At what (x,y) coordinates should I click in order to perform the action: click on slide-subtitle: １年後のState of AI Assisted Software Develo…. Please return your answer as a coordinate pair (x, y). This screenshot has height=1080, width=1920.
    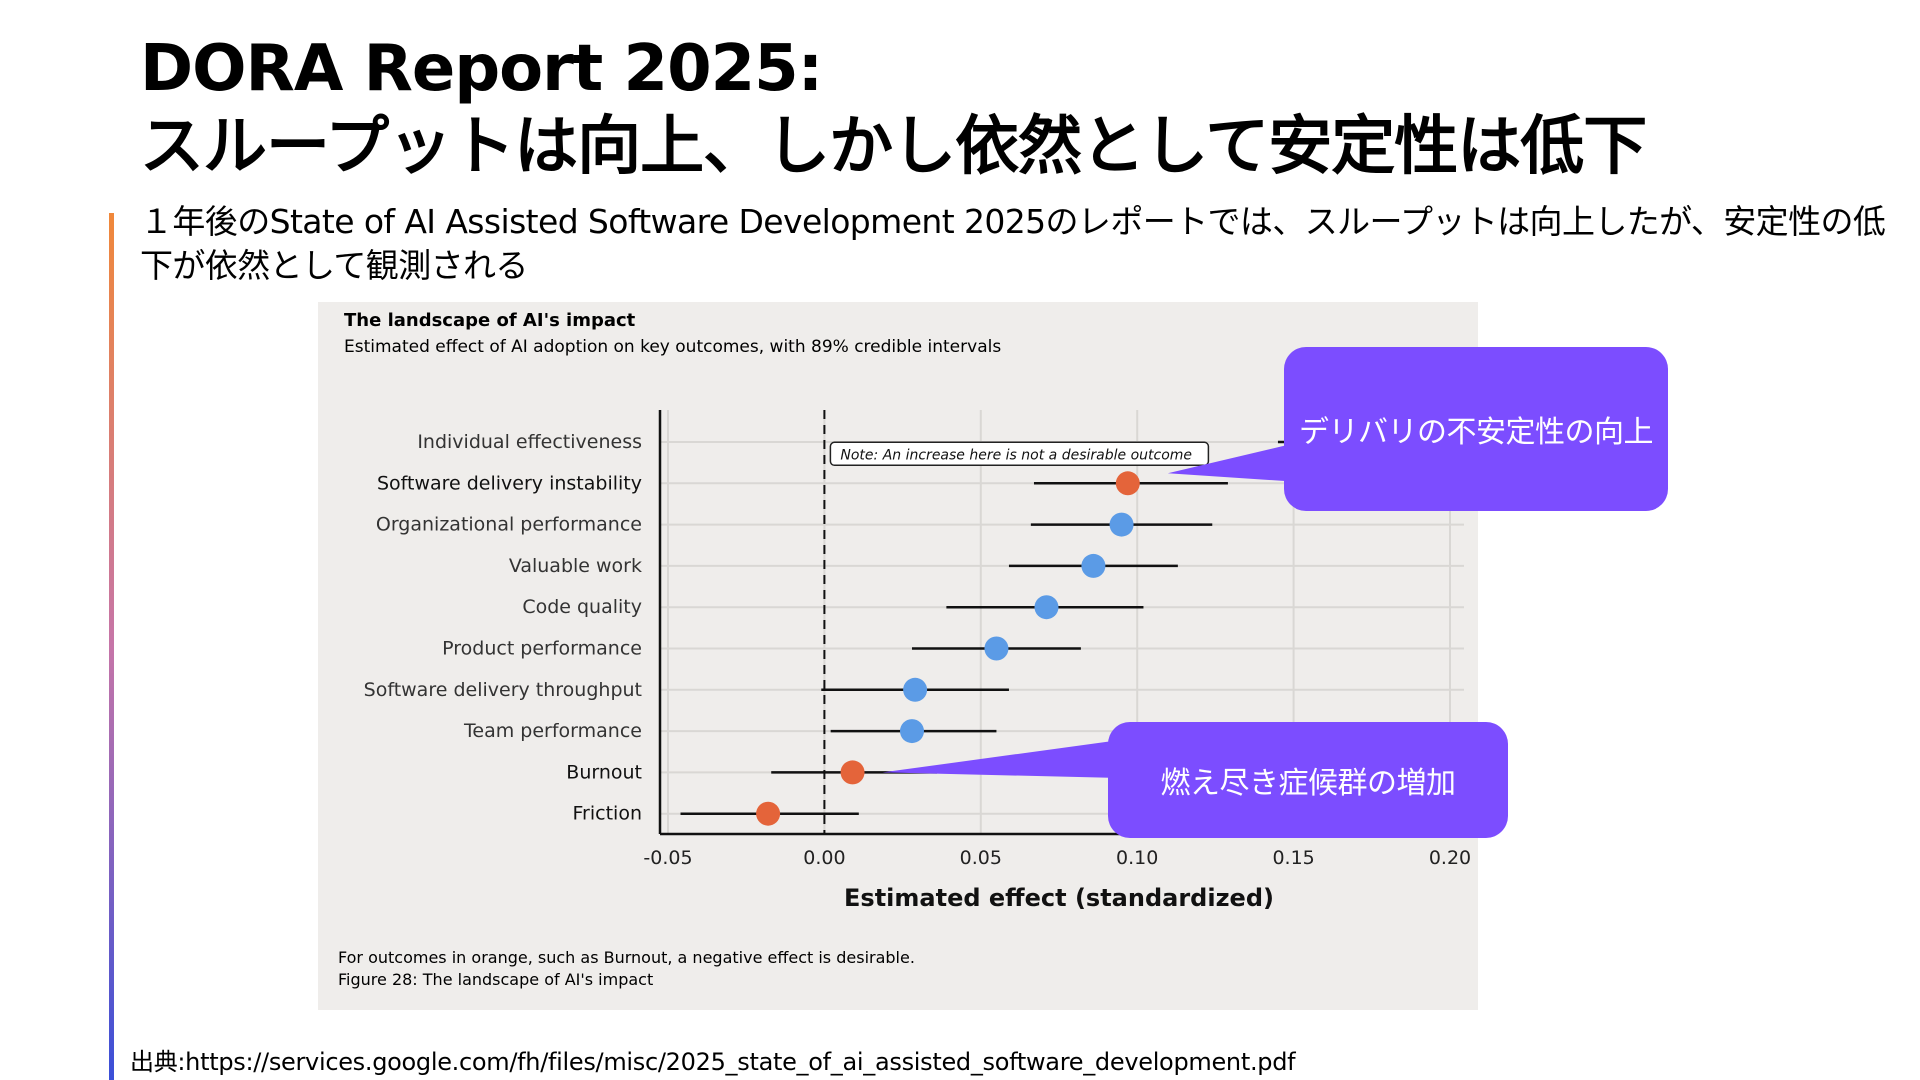
    Looking at the image, I should click on (1013, 243).